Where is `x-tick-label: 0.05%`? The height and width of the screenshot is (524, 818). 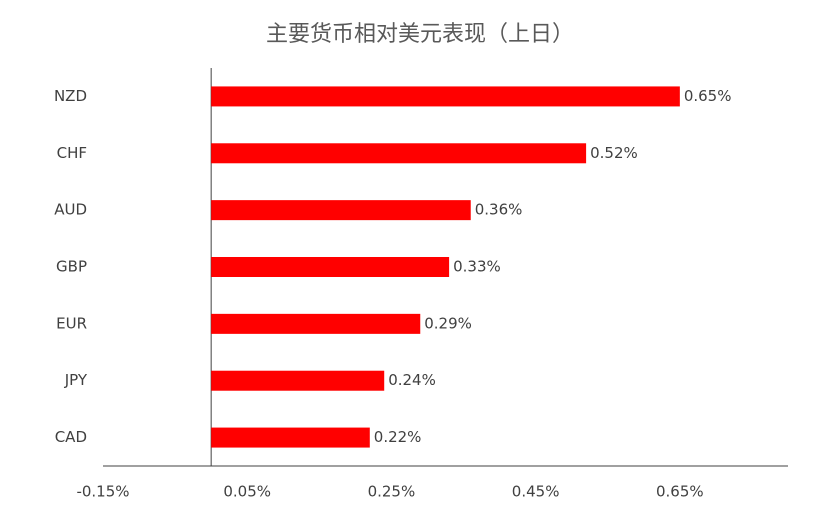 x-tick-label: 0.05% is located at coordinates (247, 492).